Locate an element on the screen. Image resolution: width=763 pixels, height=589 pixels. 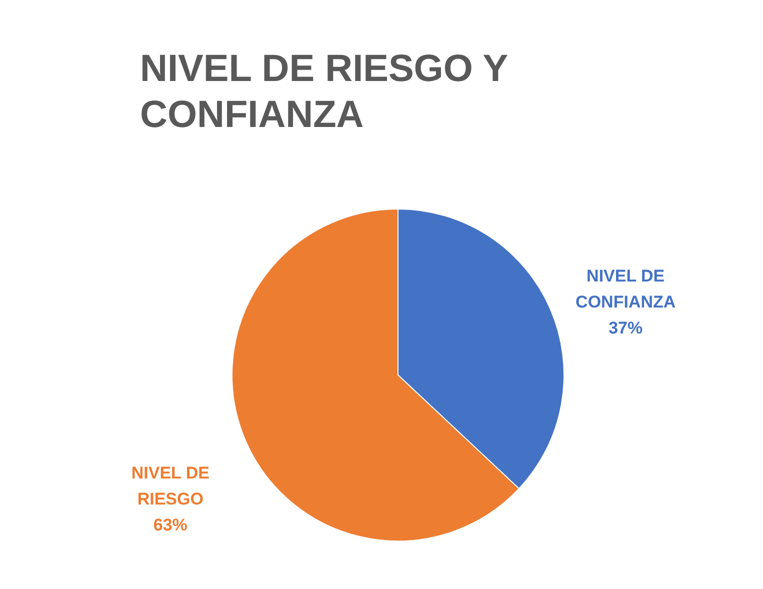
data-label: 63% is located at coordinates (170, 524).